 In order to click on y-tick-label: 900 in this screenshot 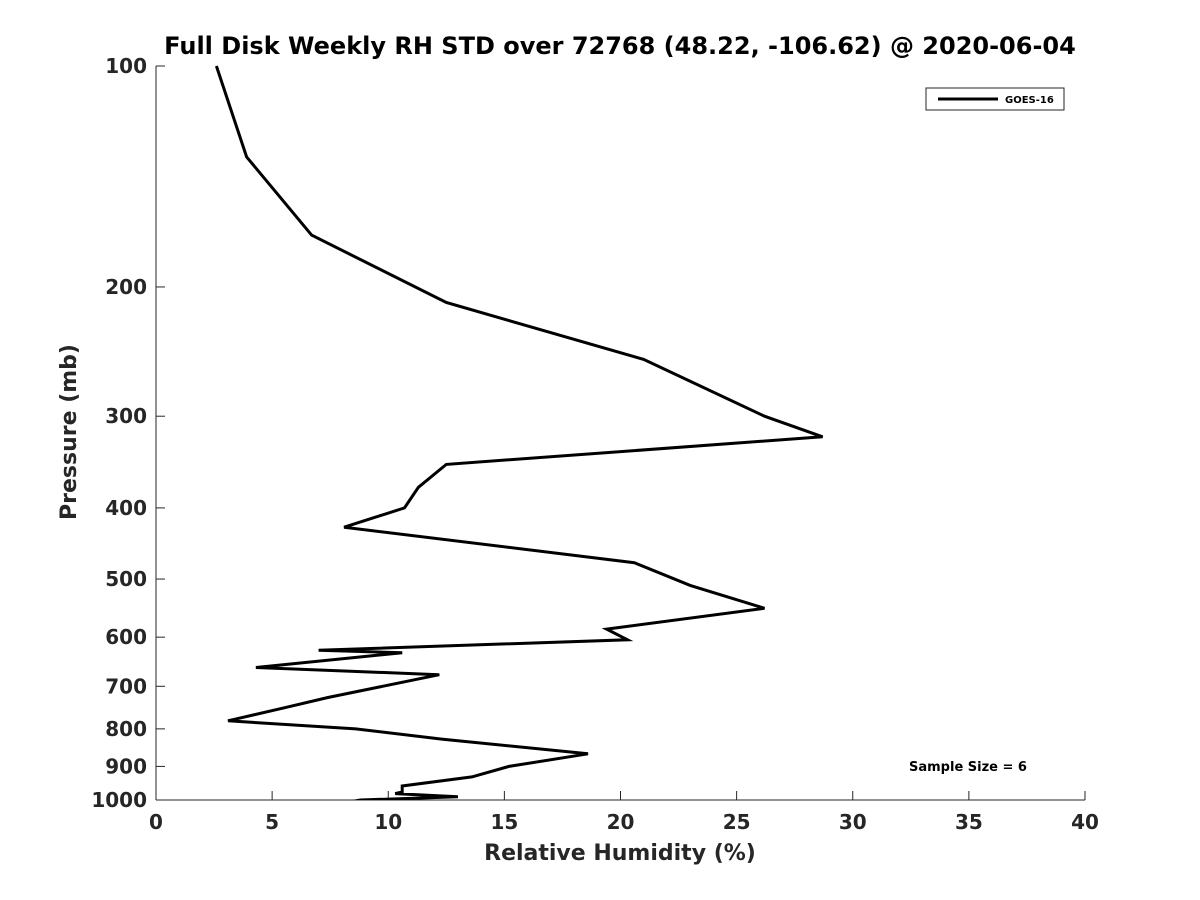, I will do `click(126, 766)`.